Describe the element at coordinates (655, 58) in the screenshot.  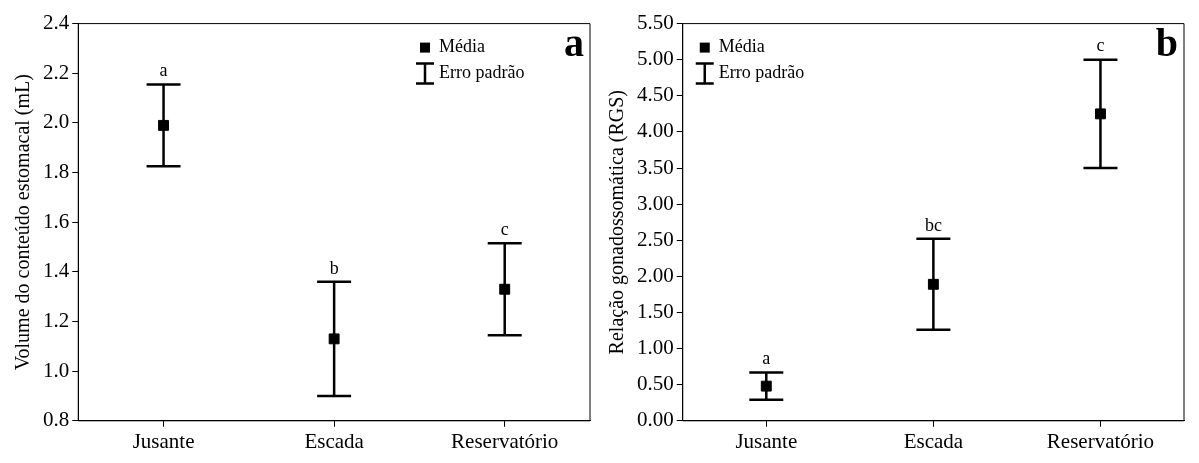
I see `y-tick-label: 5.00` at that location.